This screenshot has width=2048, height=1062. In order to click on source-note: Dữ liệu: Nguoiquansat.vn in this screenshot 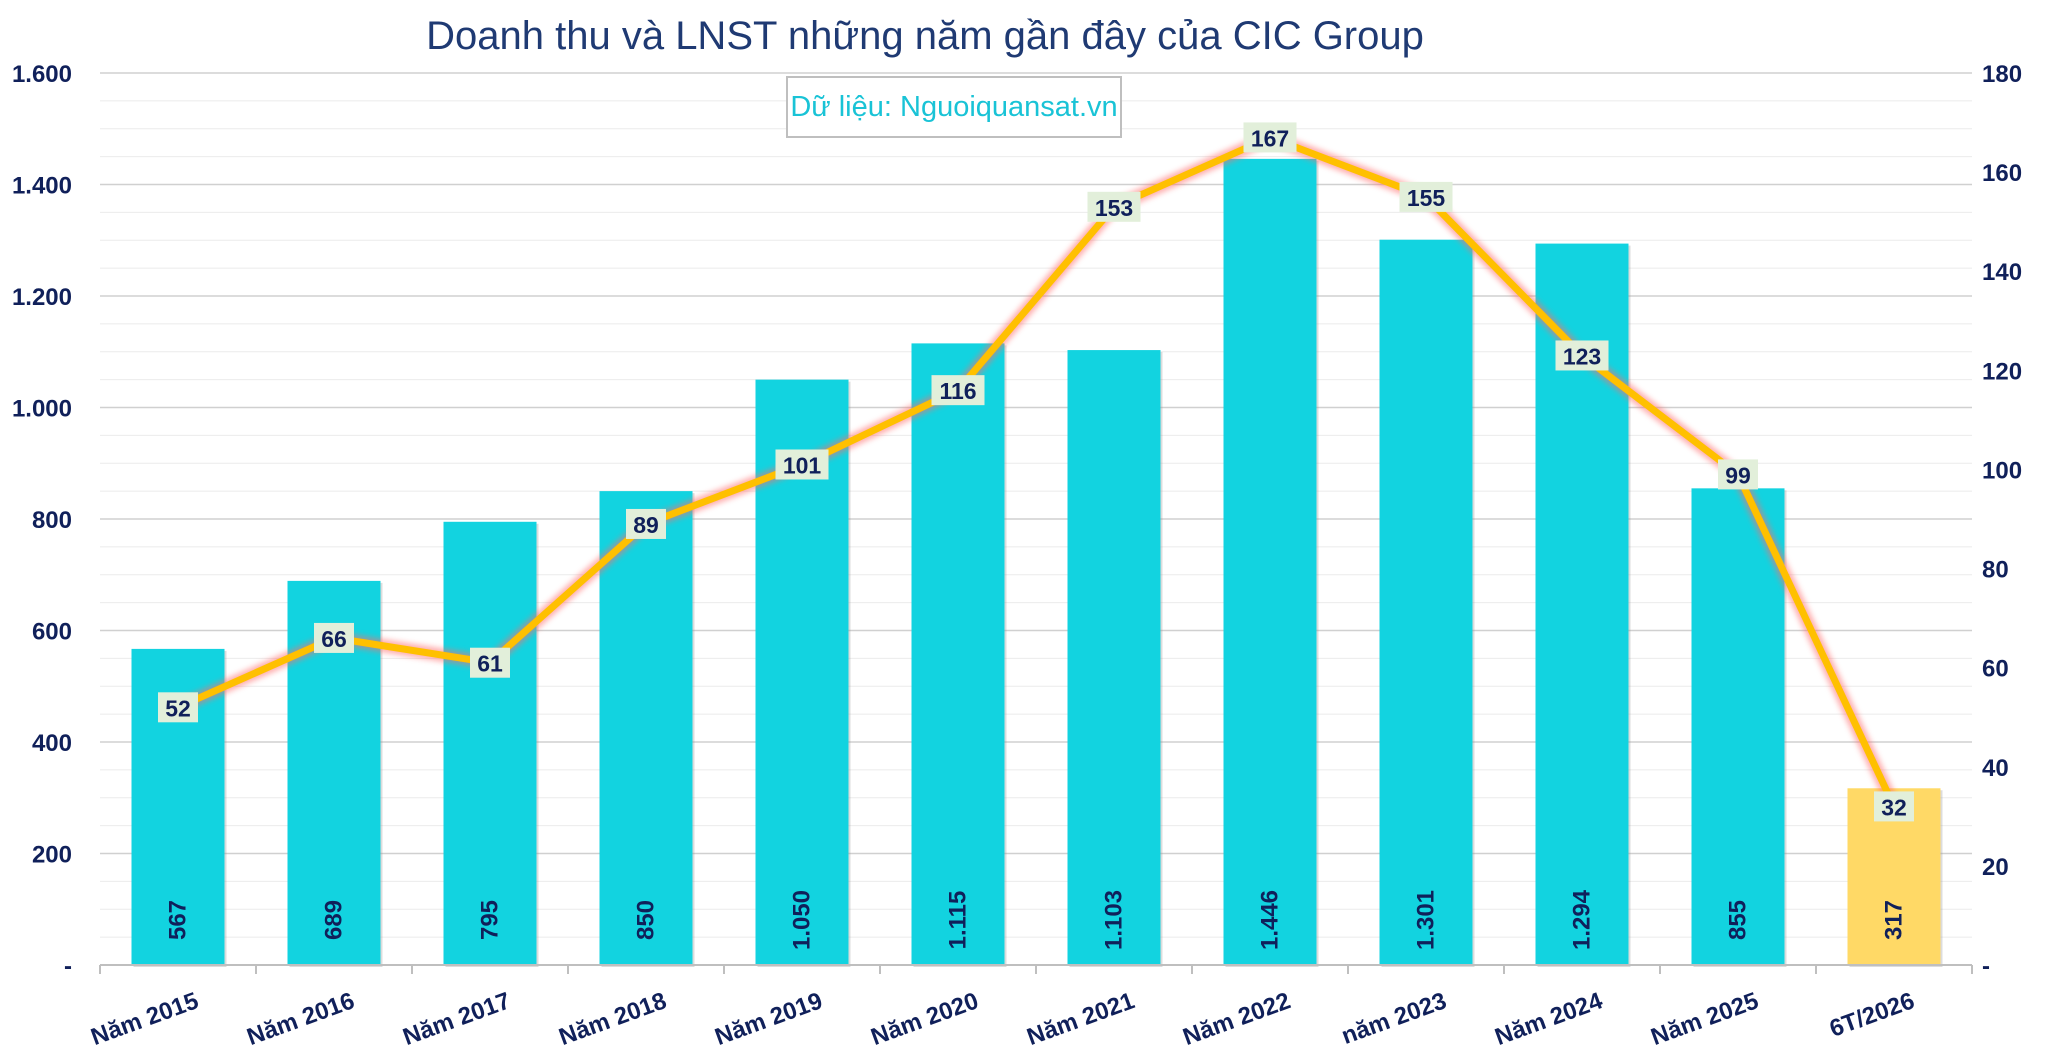, I will do `click(954, 107)`.